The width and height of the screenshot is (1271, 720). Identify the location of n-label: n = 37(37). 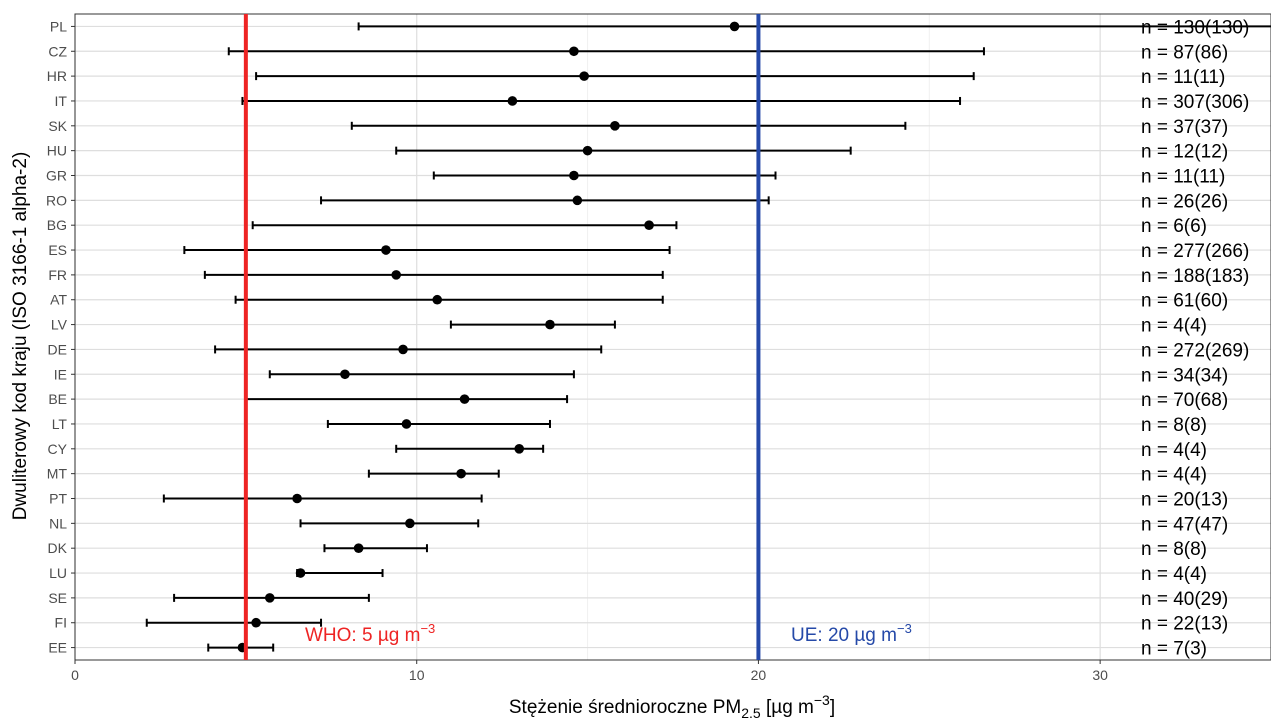
(1184, 127).